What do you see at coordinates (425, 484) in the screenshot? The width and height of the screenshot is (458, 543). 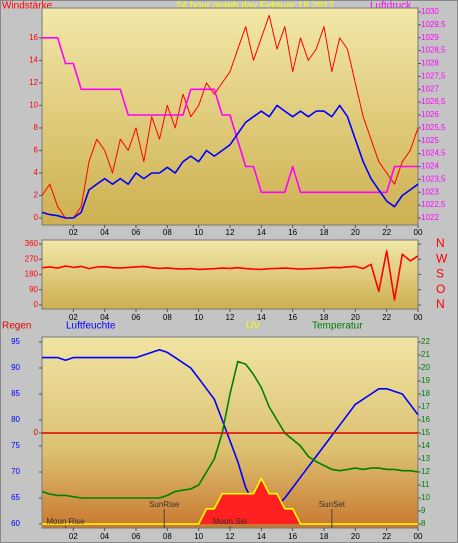 I see `y2-tick-label: 11` at bounding box center [425, 484].